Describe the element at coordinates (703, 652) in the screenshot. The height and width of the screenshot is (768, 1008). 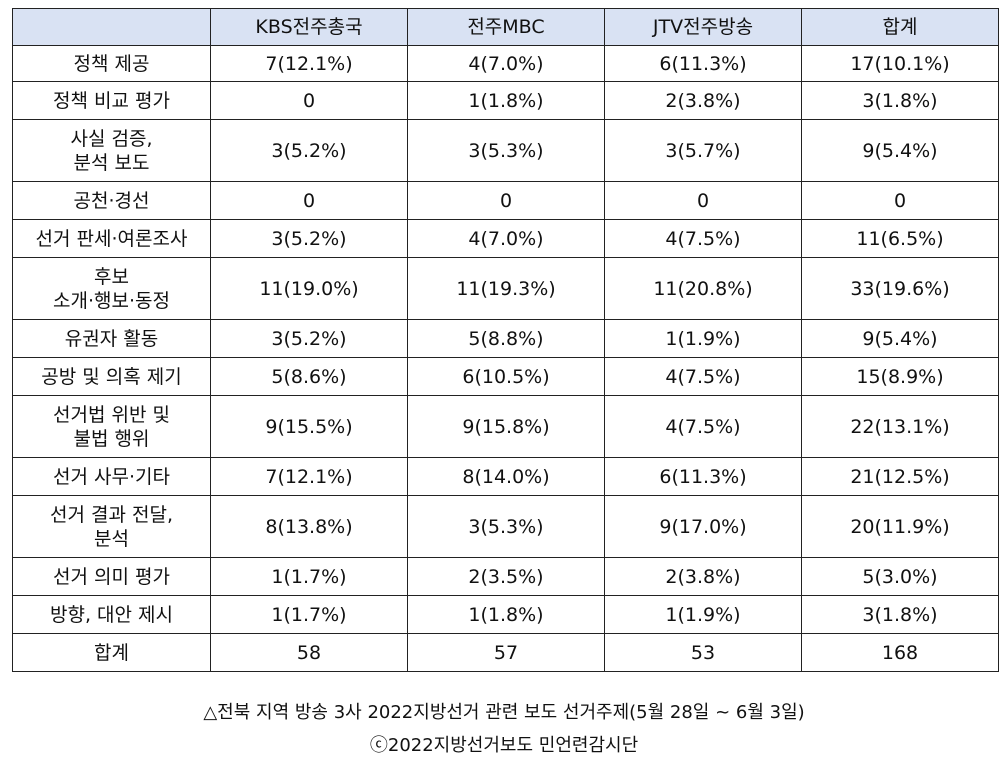
I see `table-cell: 53` at that location.